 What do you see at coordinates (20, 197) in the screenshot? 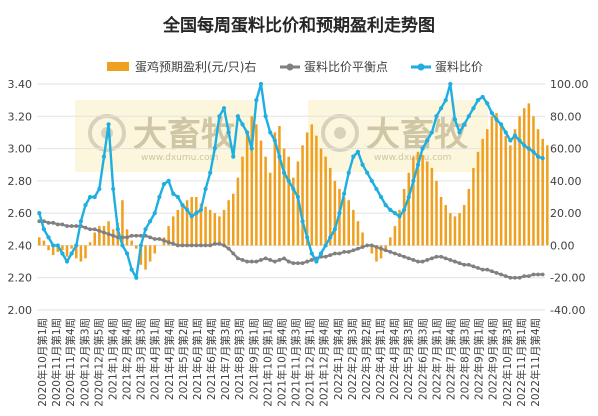
I see `left-axis-ticks: 2.00 2.20 2.40 2.60 2.80 3.00 3.20 3.40` at bounding box center [20, 197].